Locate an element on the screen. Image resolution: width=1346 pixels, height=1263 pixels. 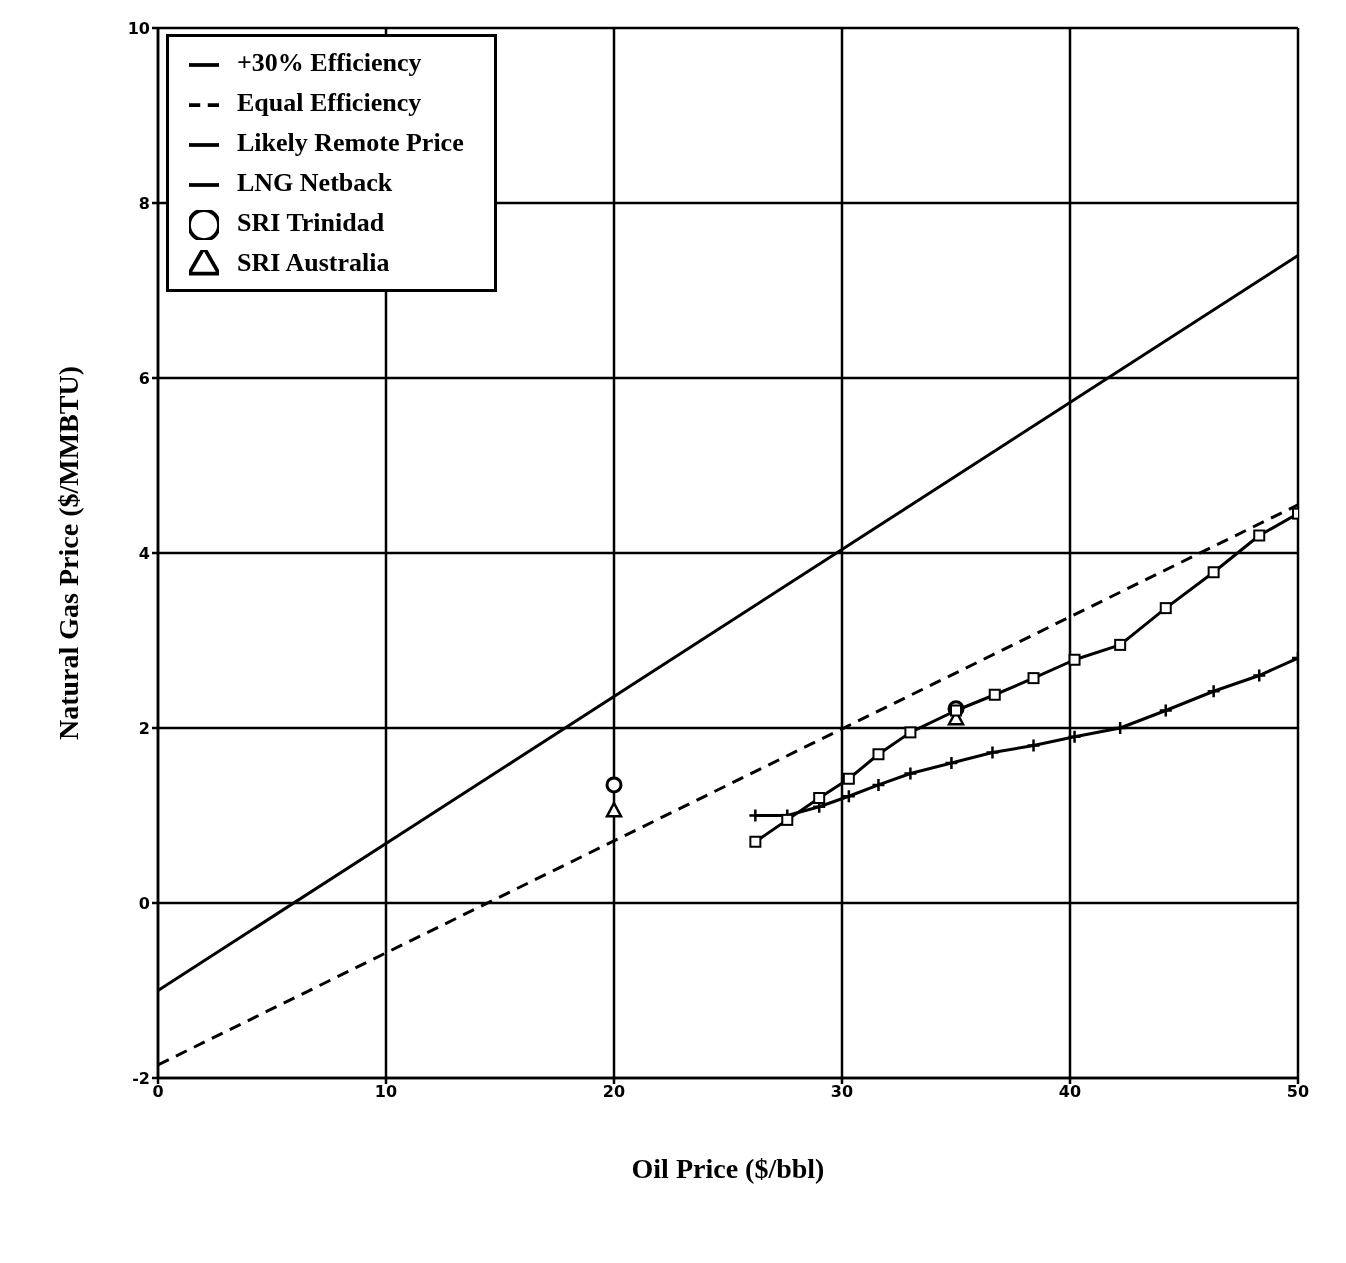
x-tick-label: 20 is located at coordinates (614, 1092).